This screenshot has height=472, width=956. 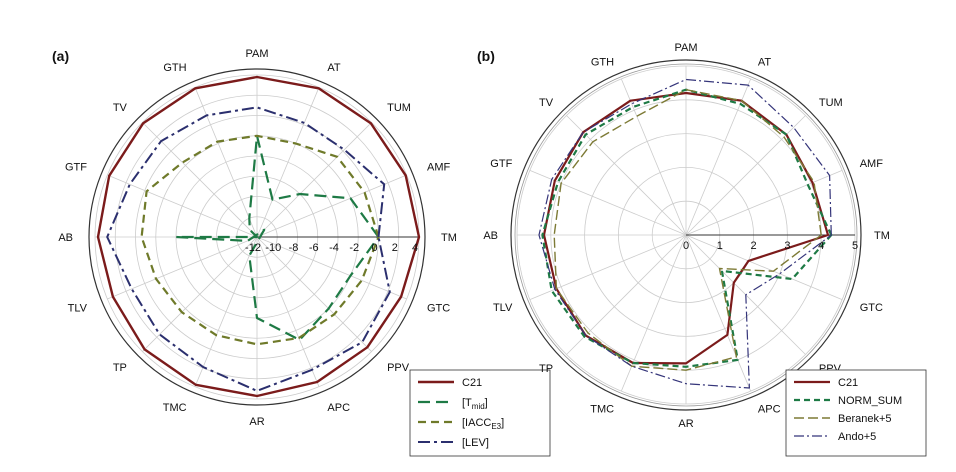 I want to click on radial-tick-label: -4, so click(x=334, y=248).